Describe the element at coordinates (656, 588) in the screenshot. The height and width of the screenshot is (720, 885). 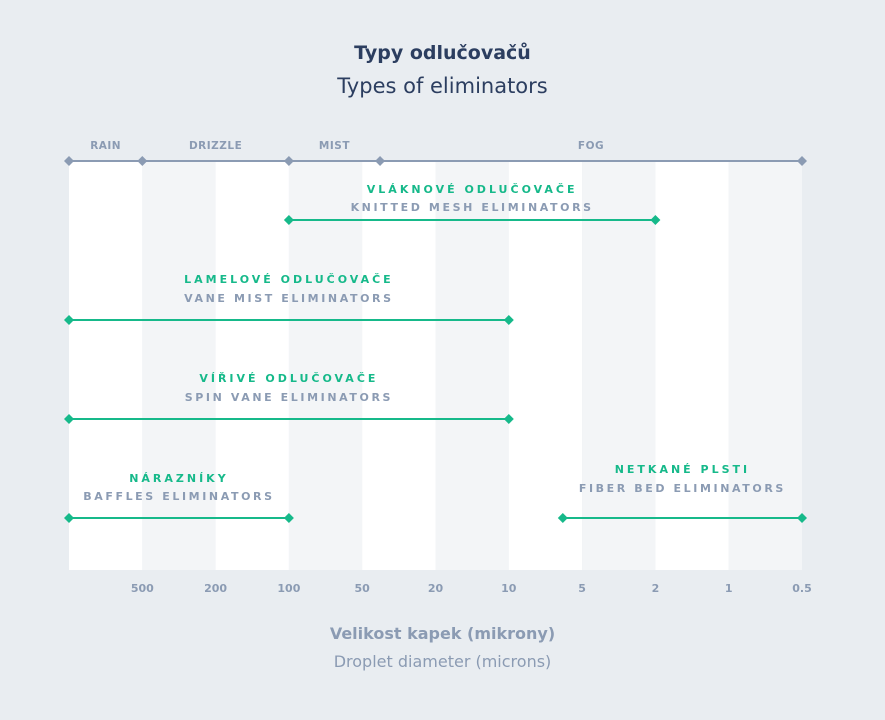
I see `x-tick-label: 2` at that location.